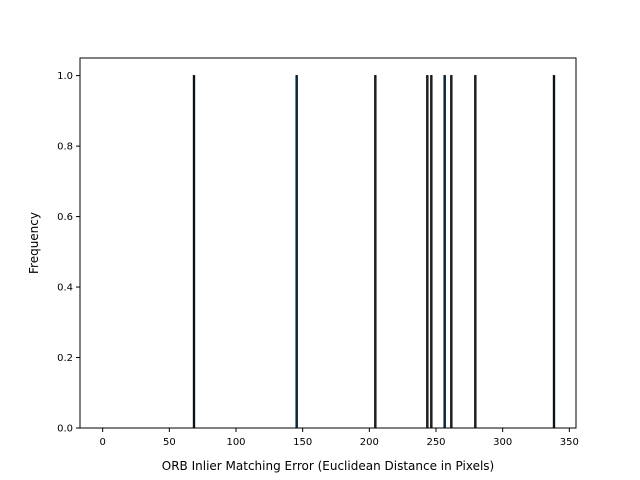  I want to click on y-tick-label: 0.8, so click(65, 147).